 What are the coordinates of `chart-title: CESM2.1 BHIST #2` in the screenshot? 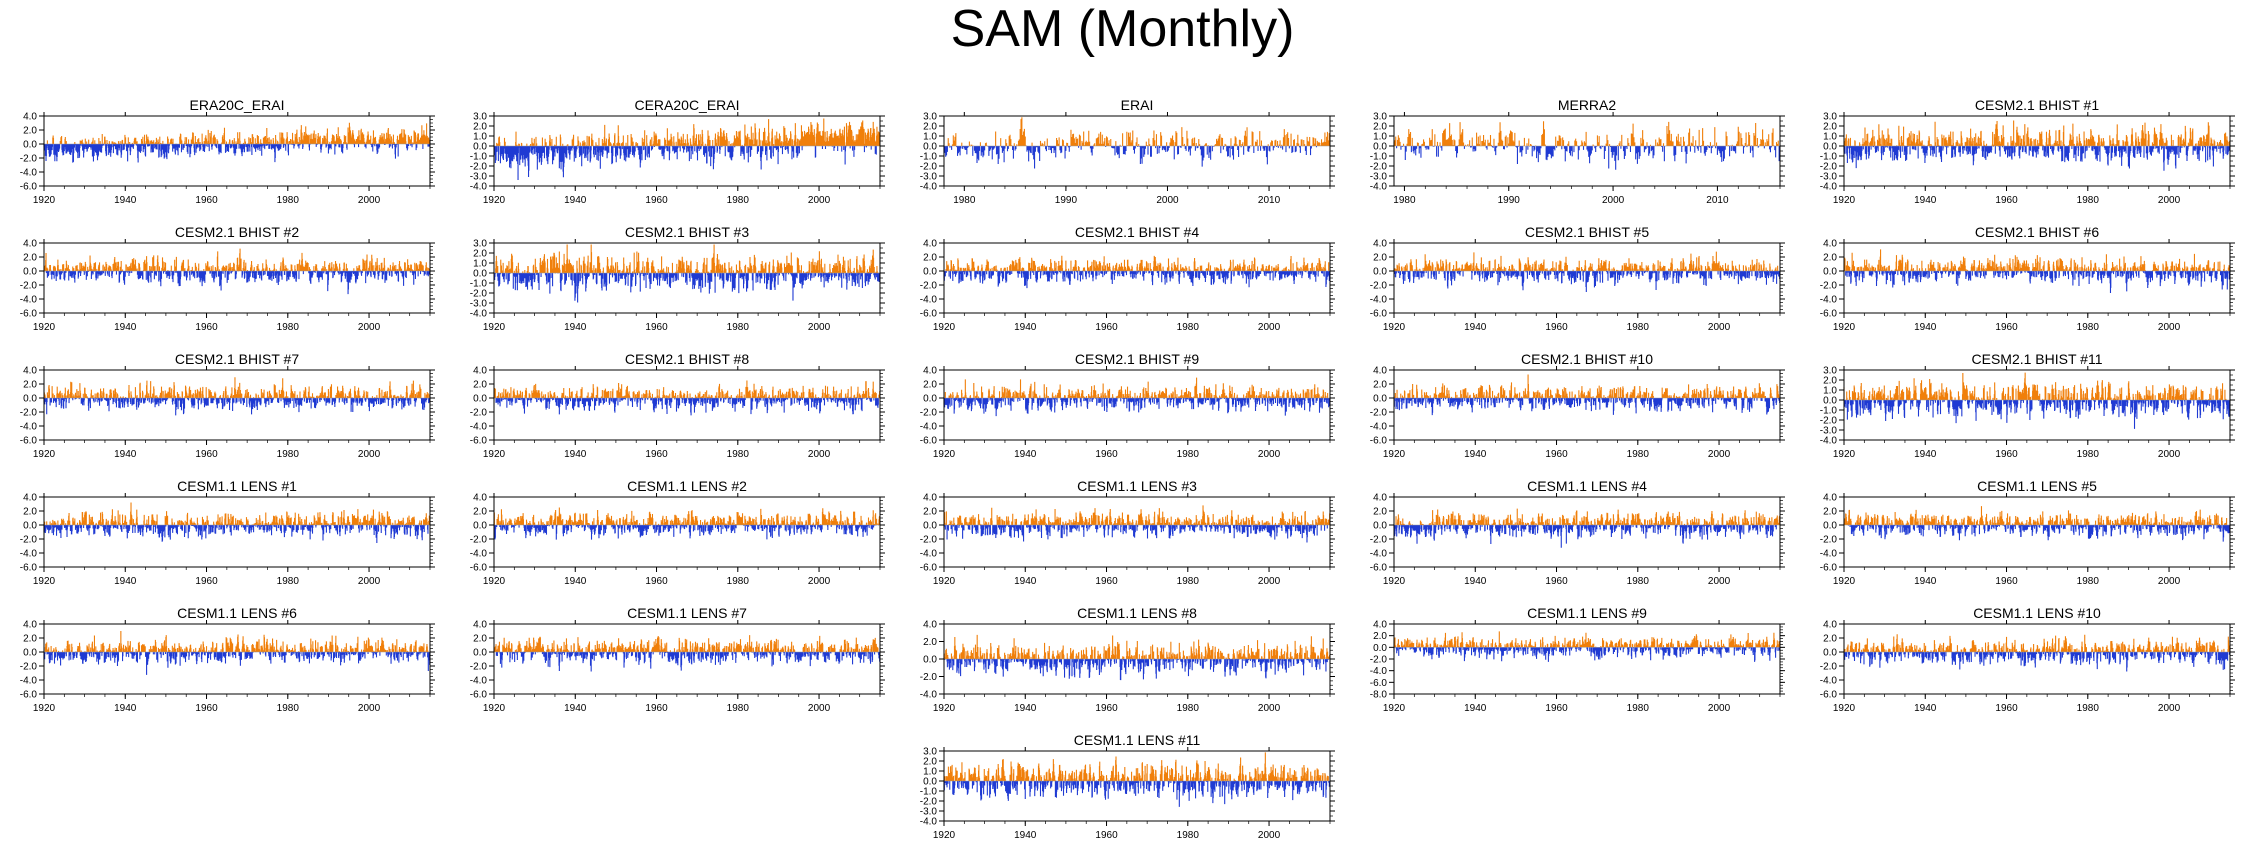 It's located at (237, 232).